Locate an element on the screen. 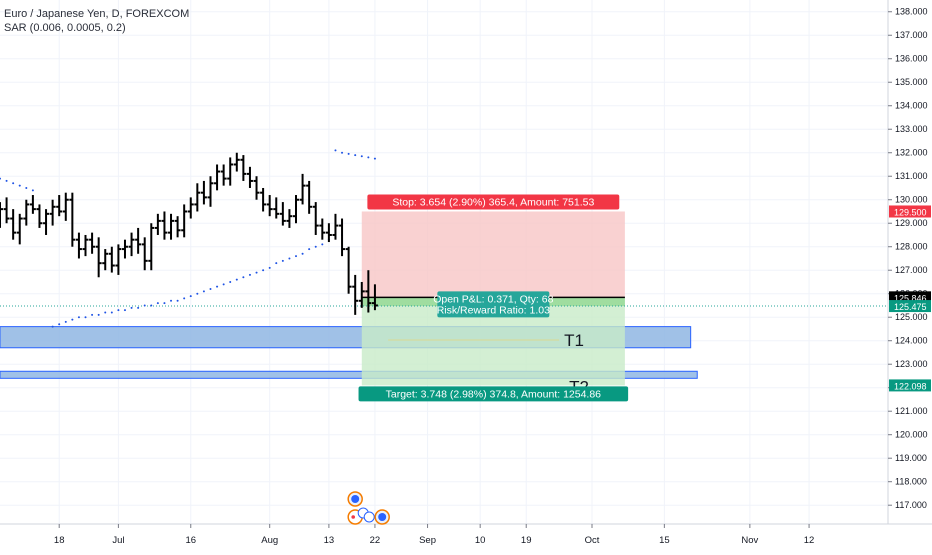 The image size is (932, 555). price-tick-label: 135.000 is located at coordinates (911, 82).